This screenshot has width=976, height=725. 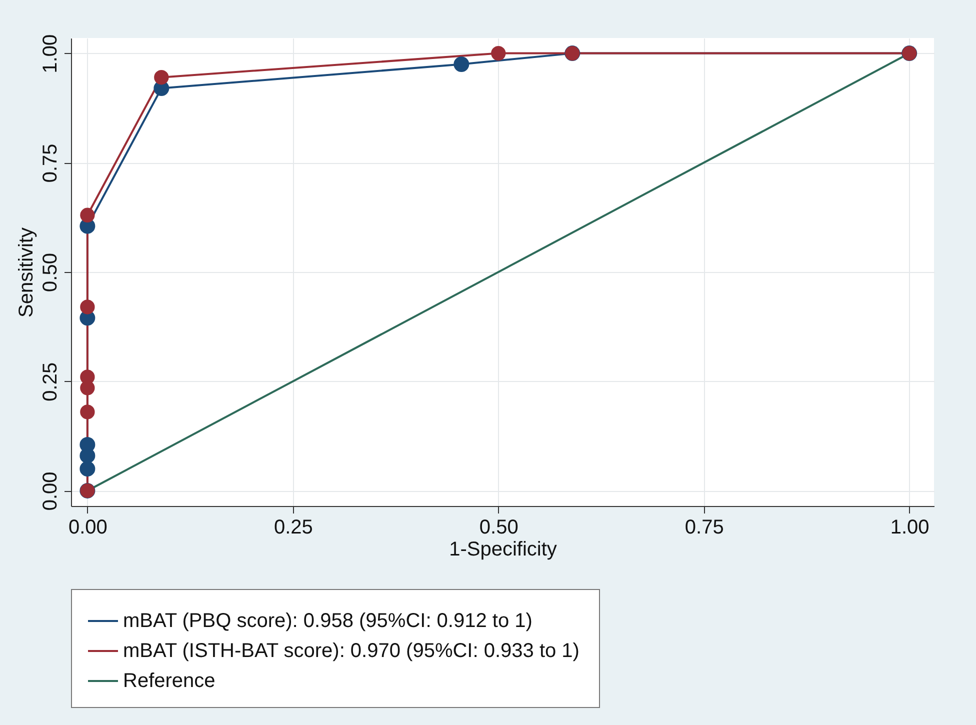 I want to click on y-tick-label: 0.75, so click(x=51, y=163).